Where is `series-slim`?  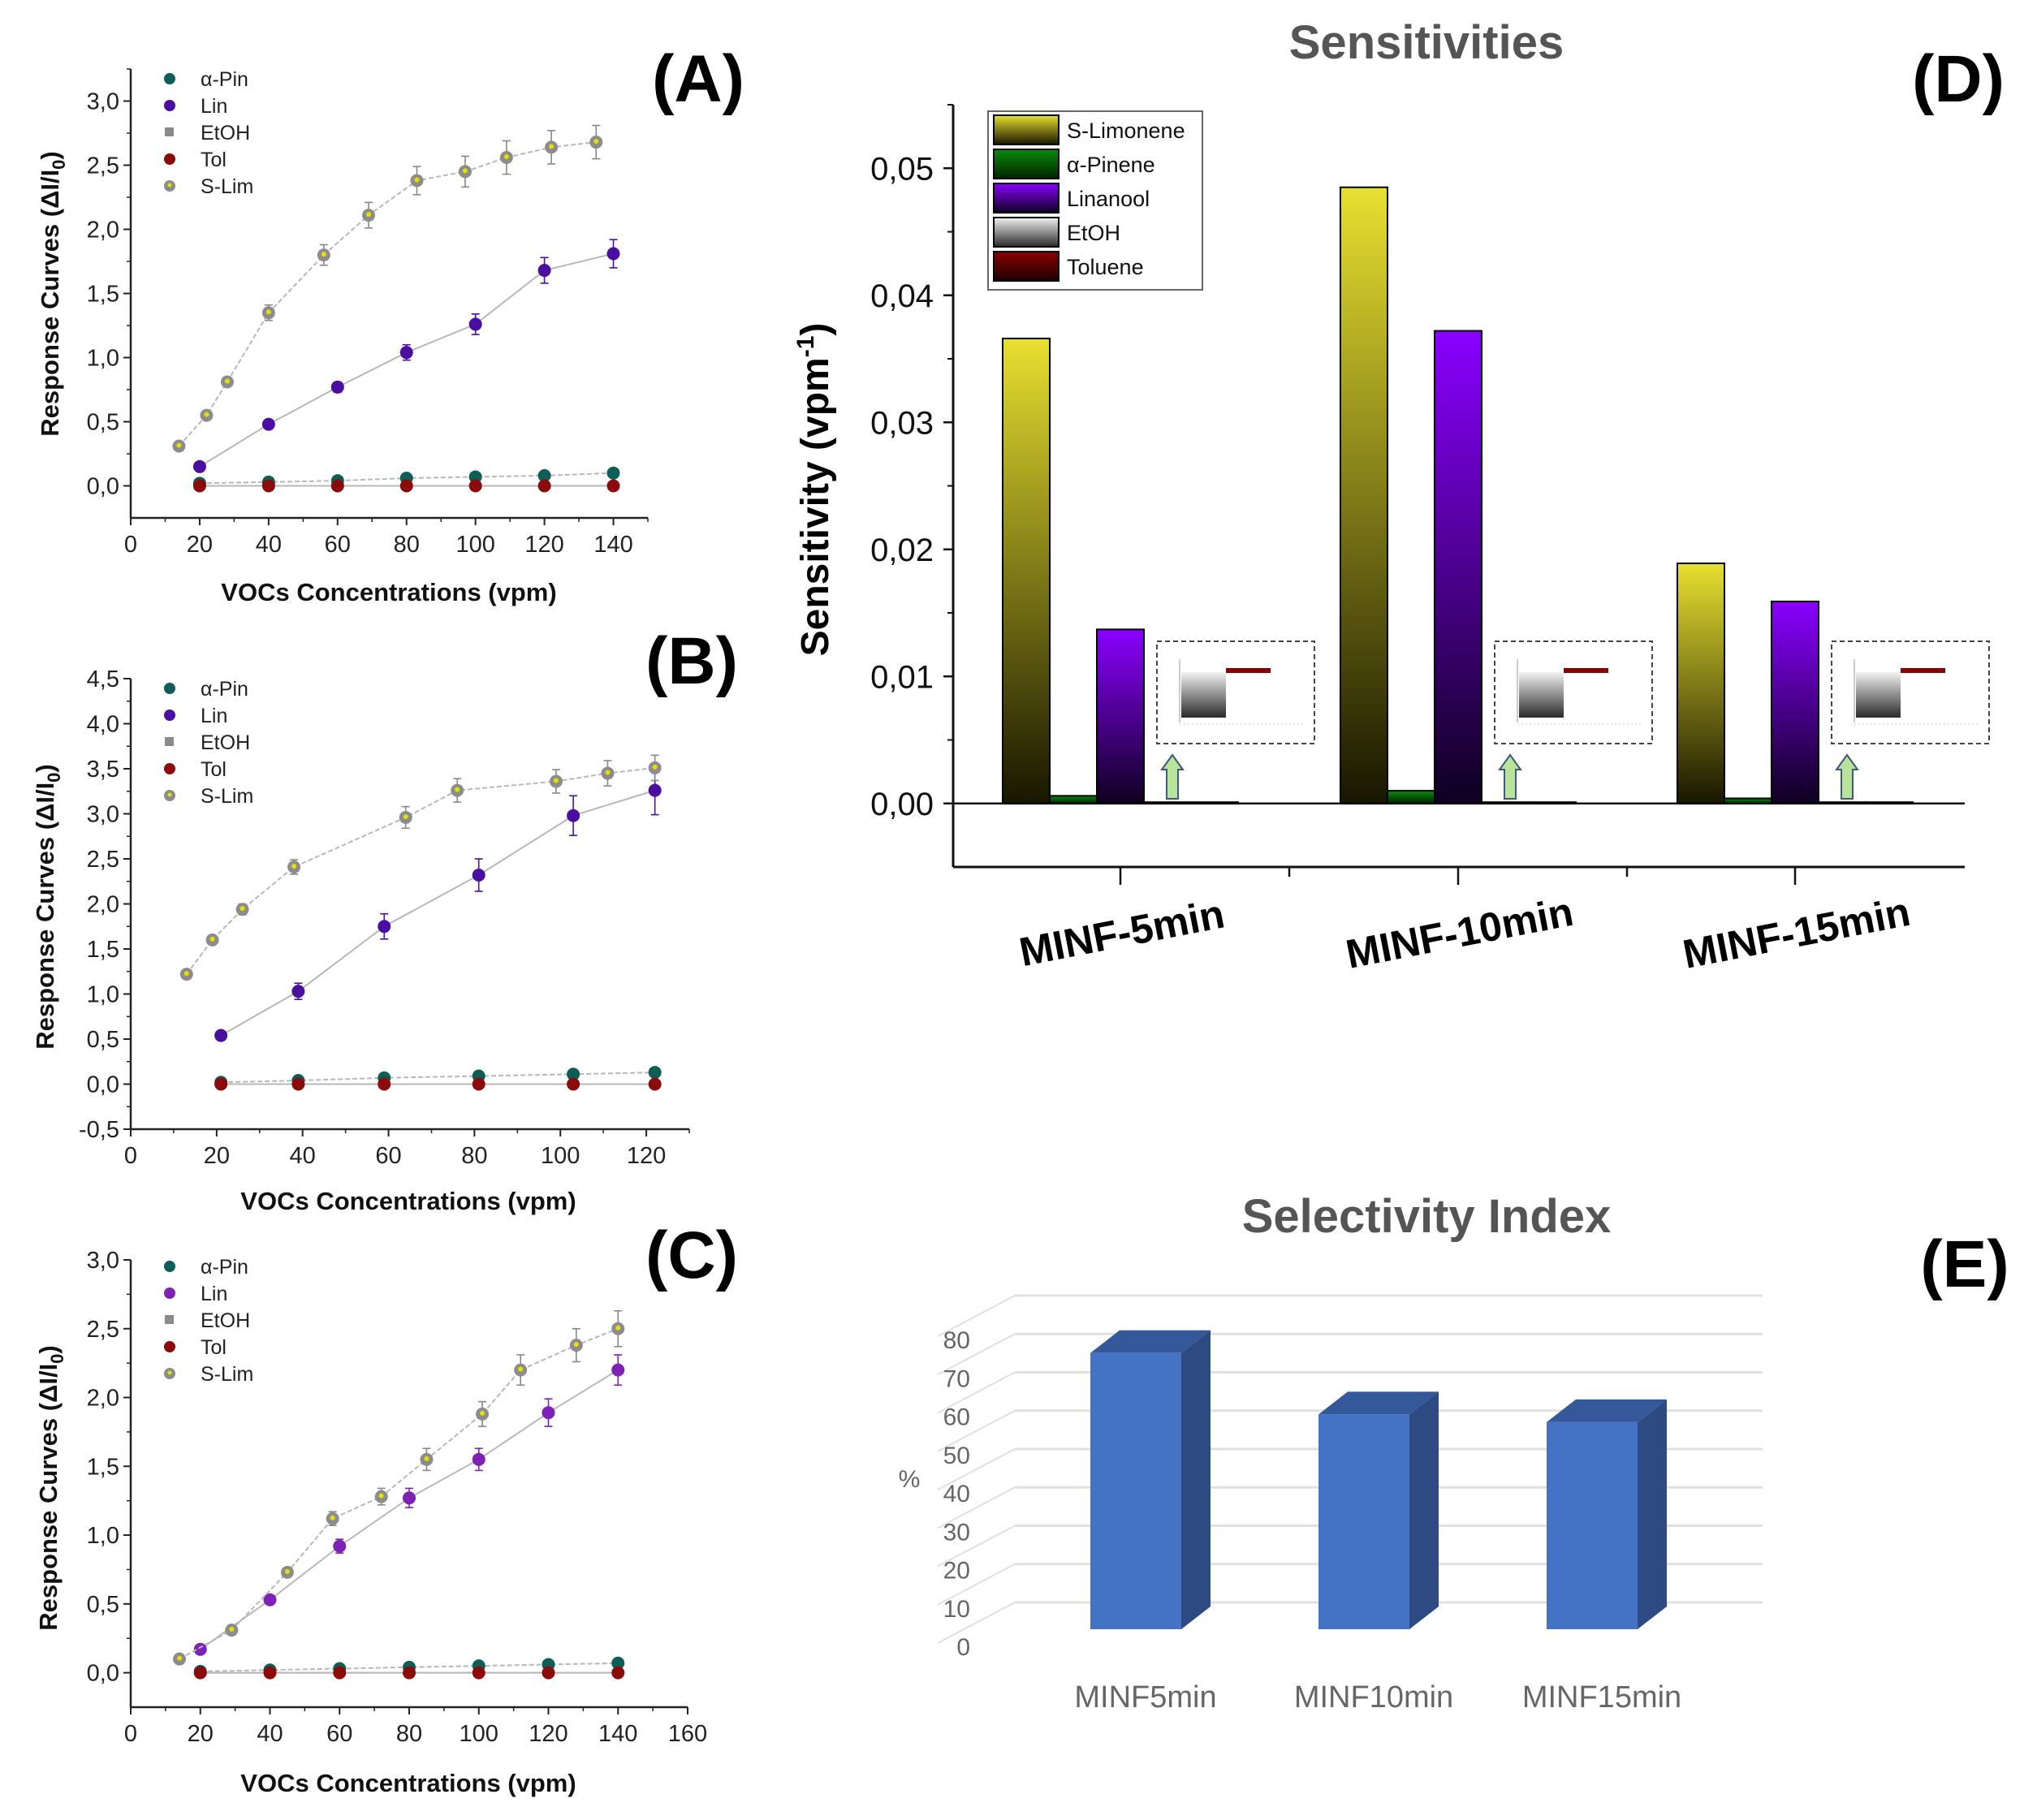 series-slim is located at coordinates (388, 288).